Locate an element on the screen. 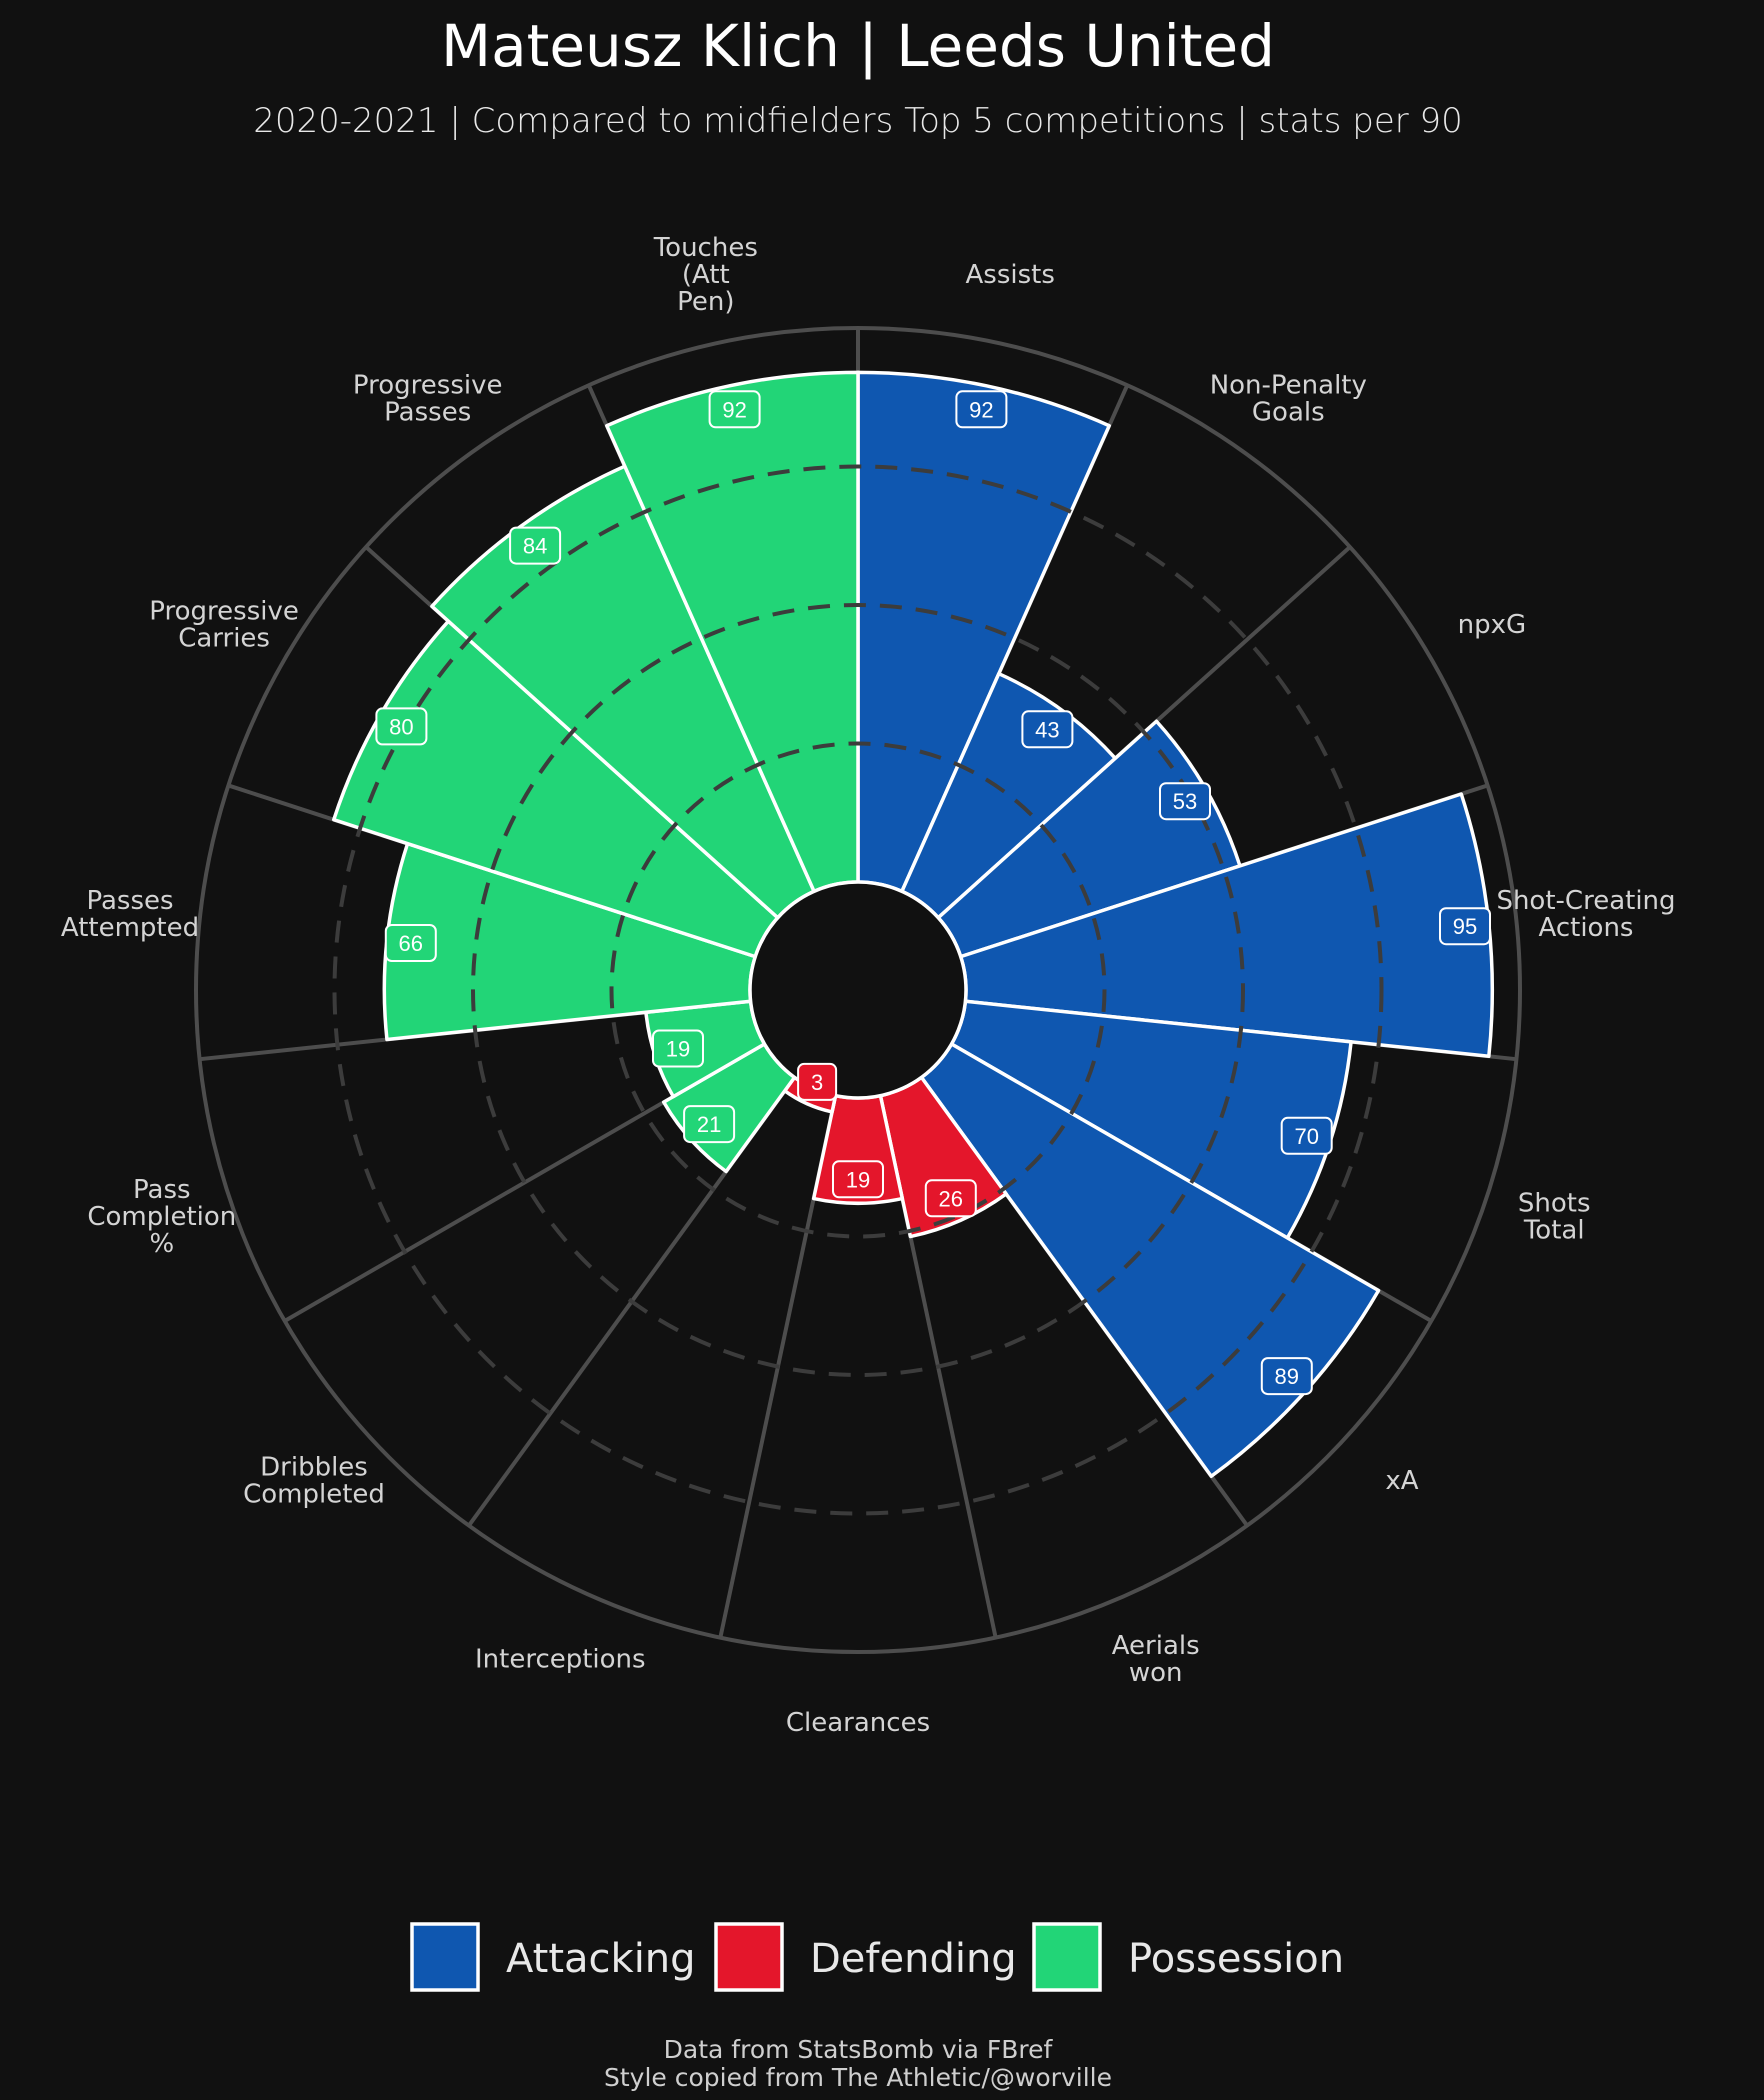  axis-label-line: npxG is located at coordinates (1492, 625).